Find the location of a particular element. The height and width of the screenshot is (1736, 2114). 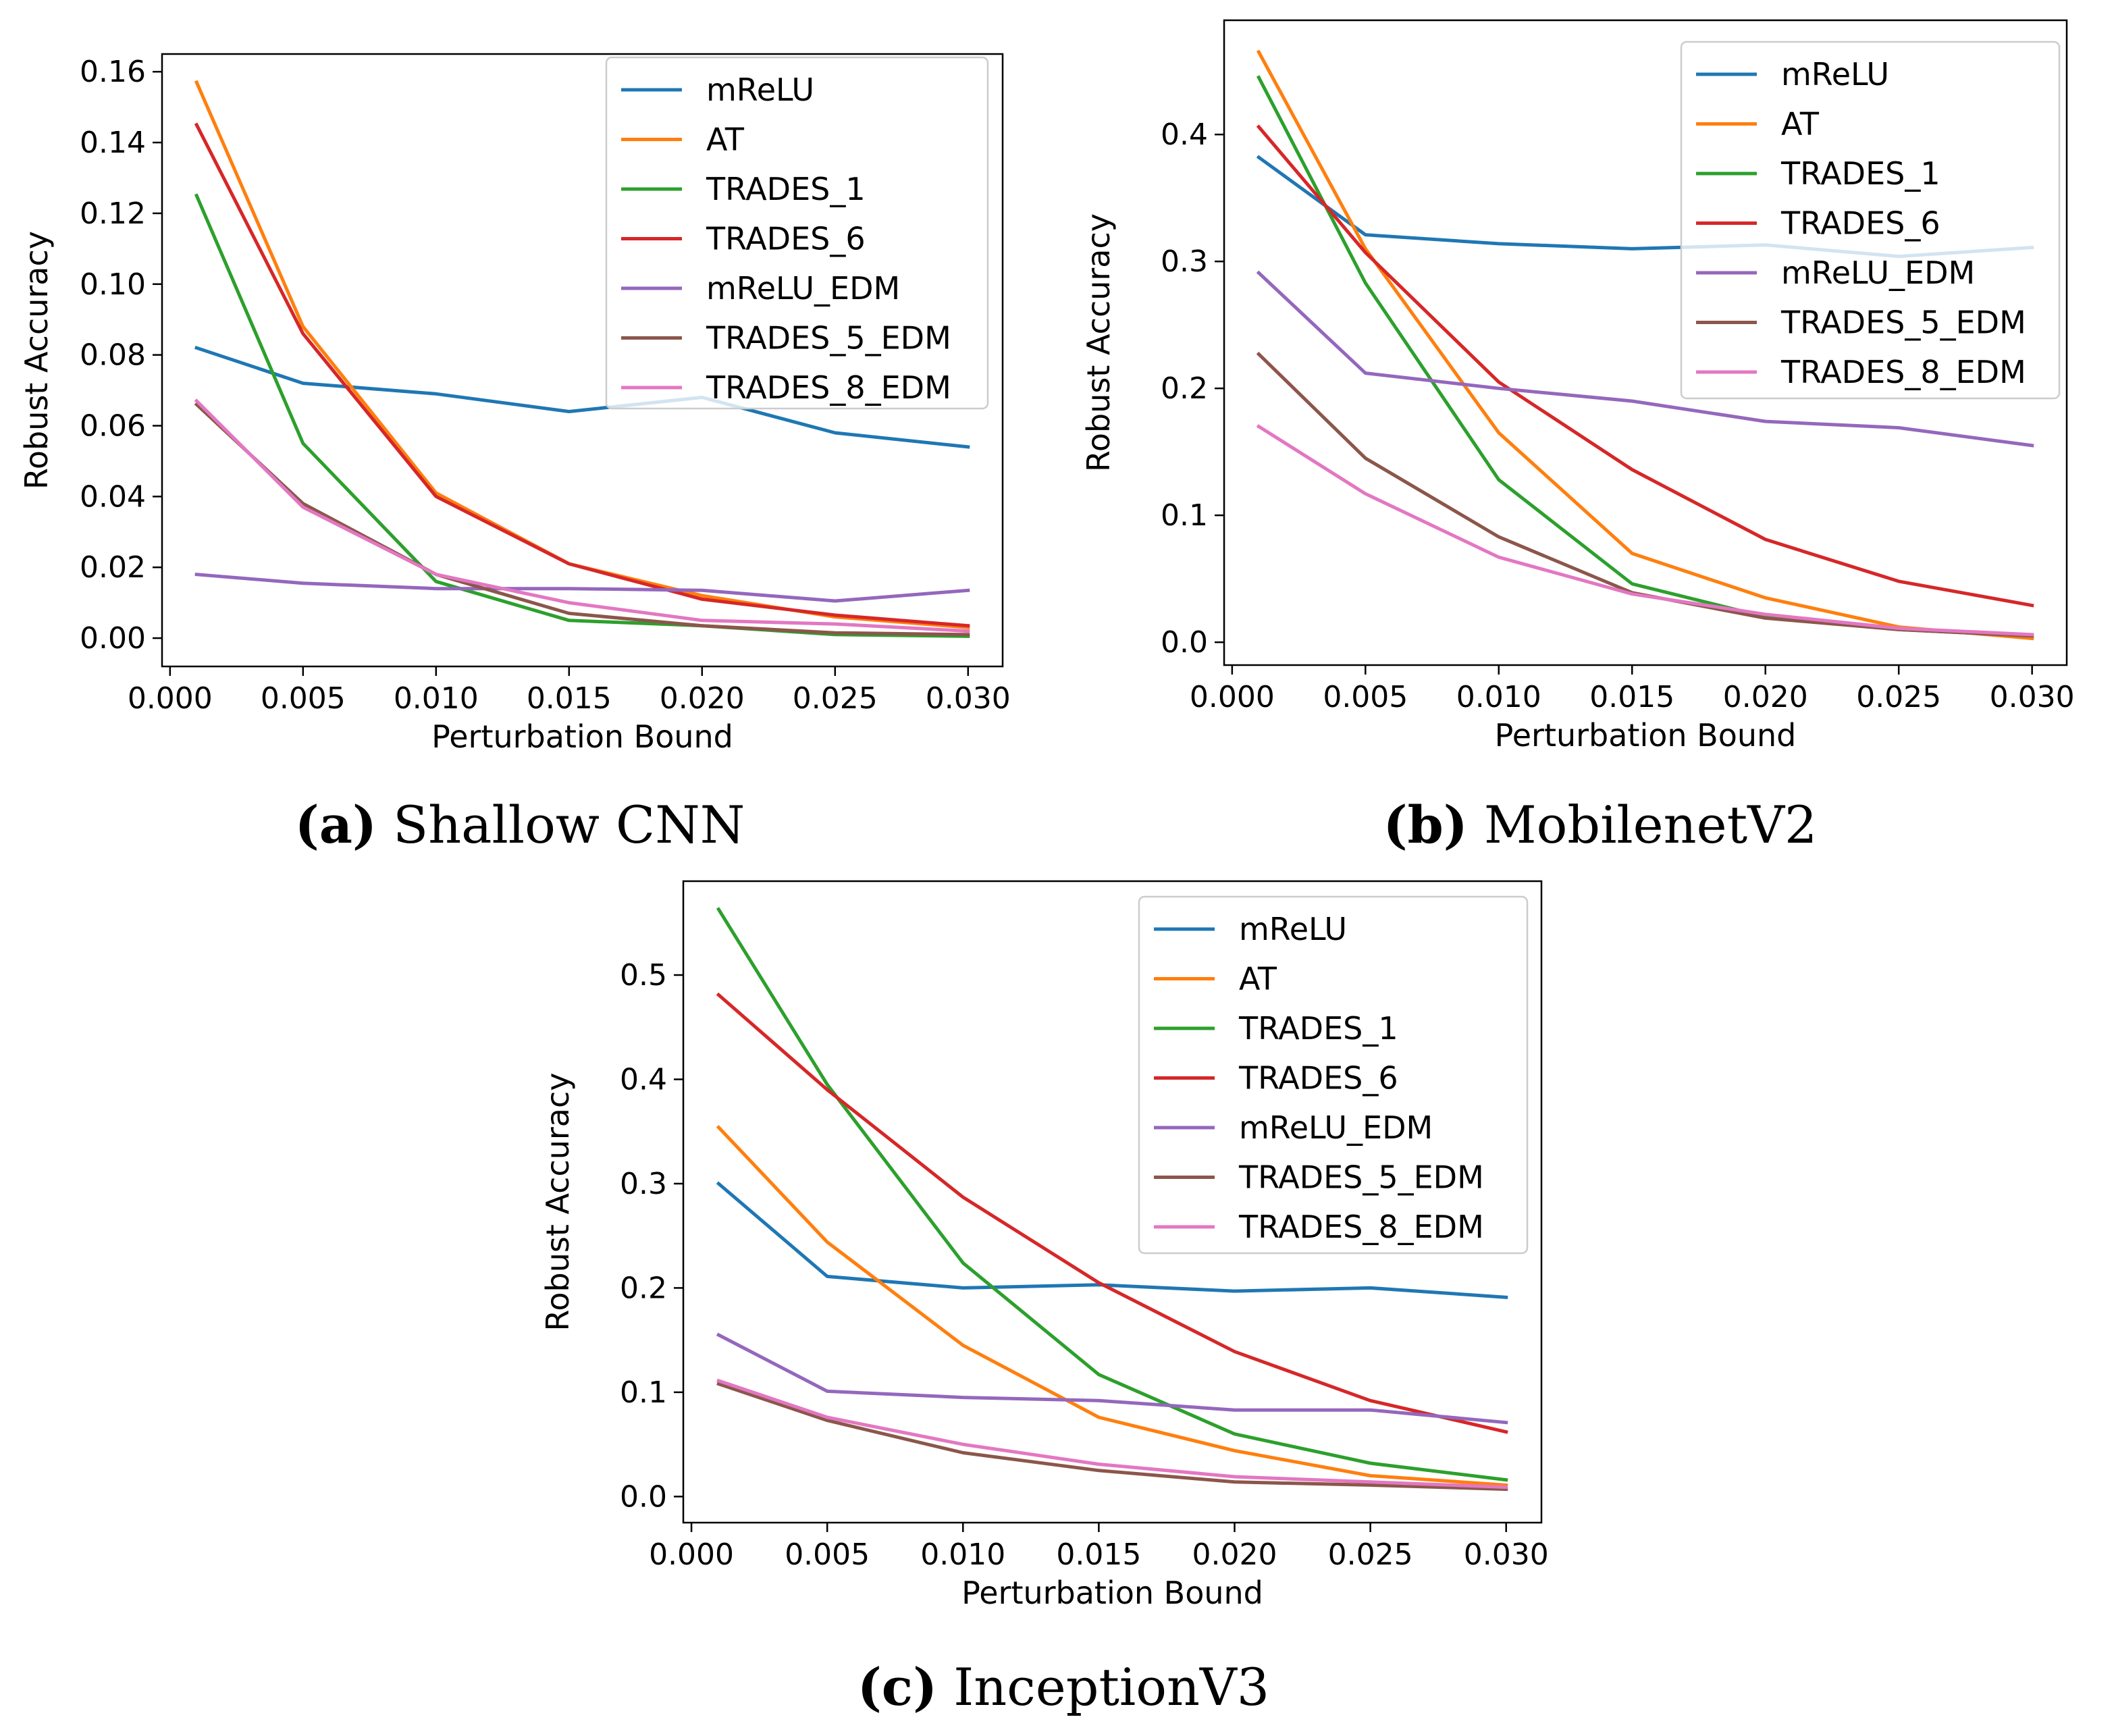

caption-title: InceptionV3 is located at coordinates (1111, 1687).